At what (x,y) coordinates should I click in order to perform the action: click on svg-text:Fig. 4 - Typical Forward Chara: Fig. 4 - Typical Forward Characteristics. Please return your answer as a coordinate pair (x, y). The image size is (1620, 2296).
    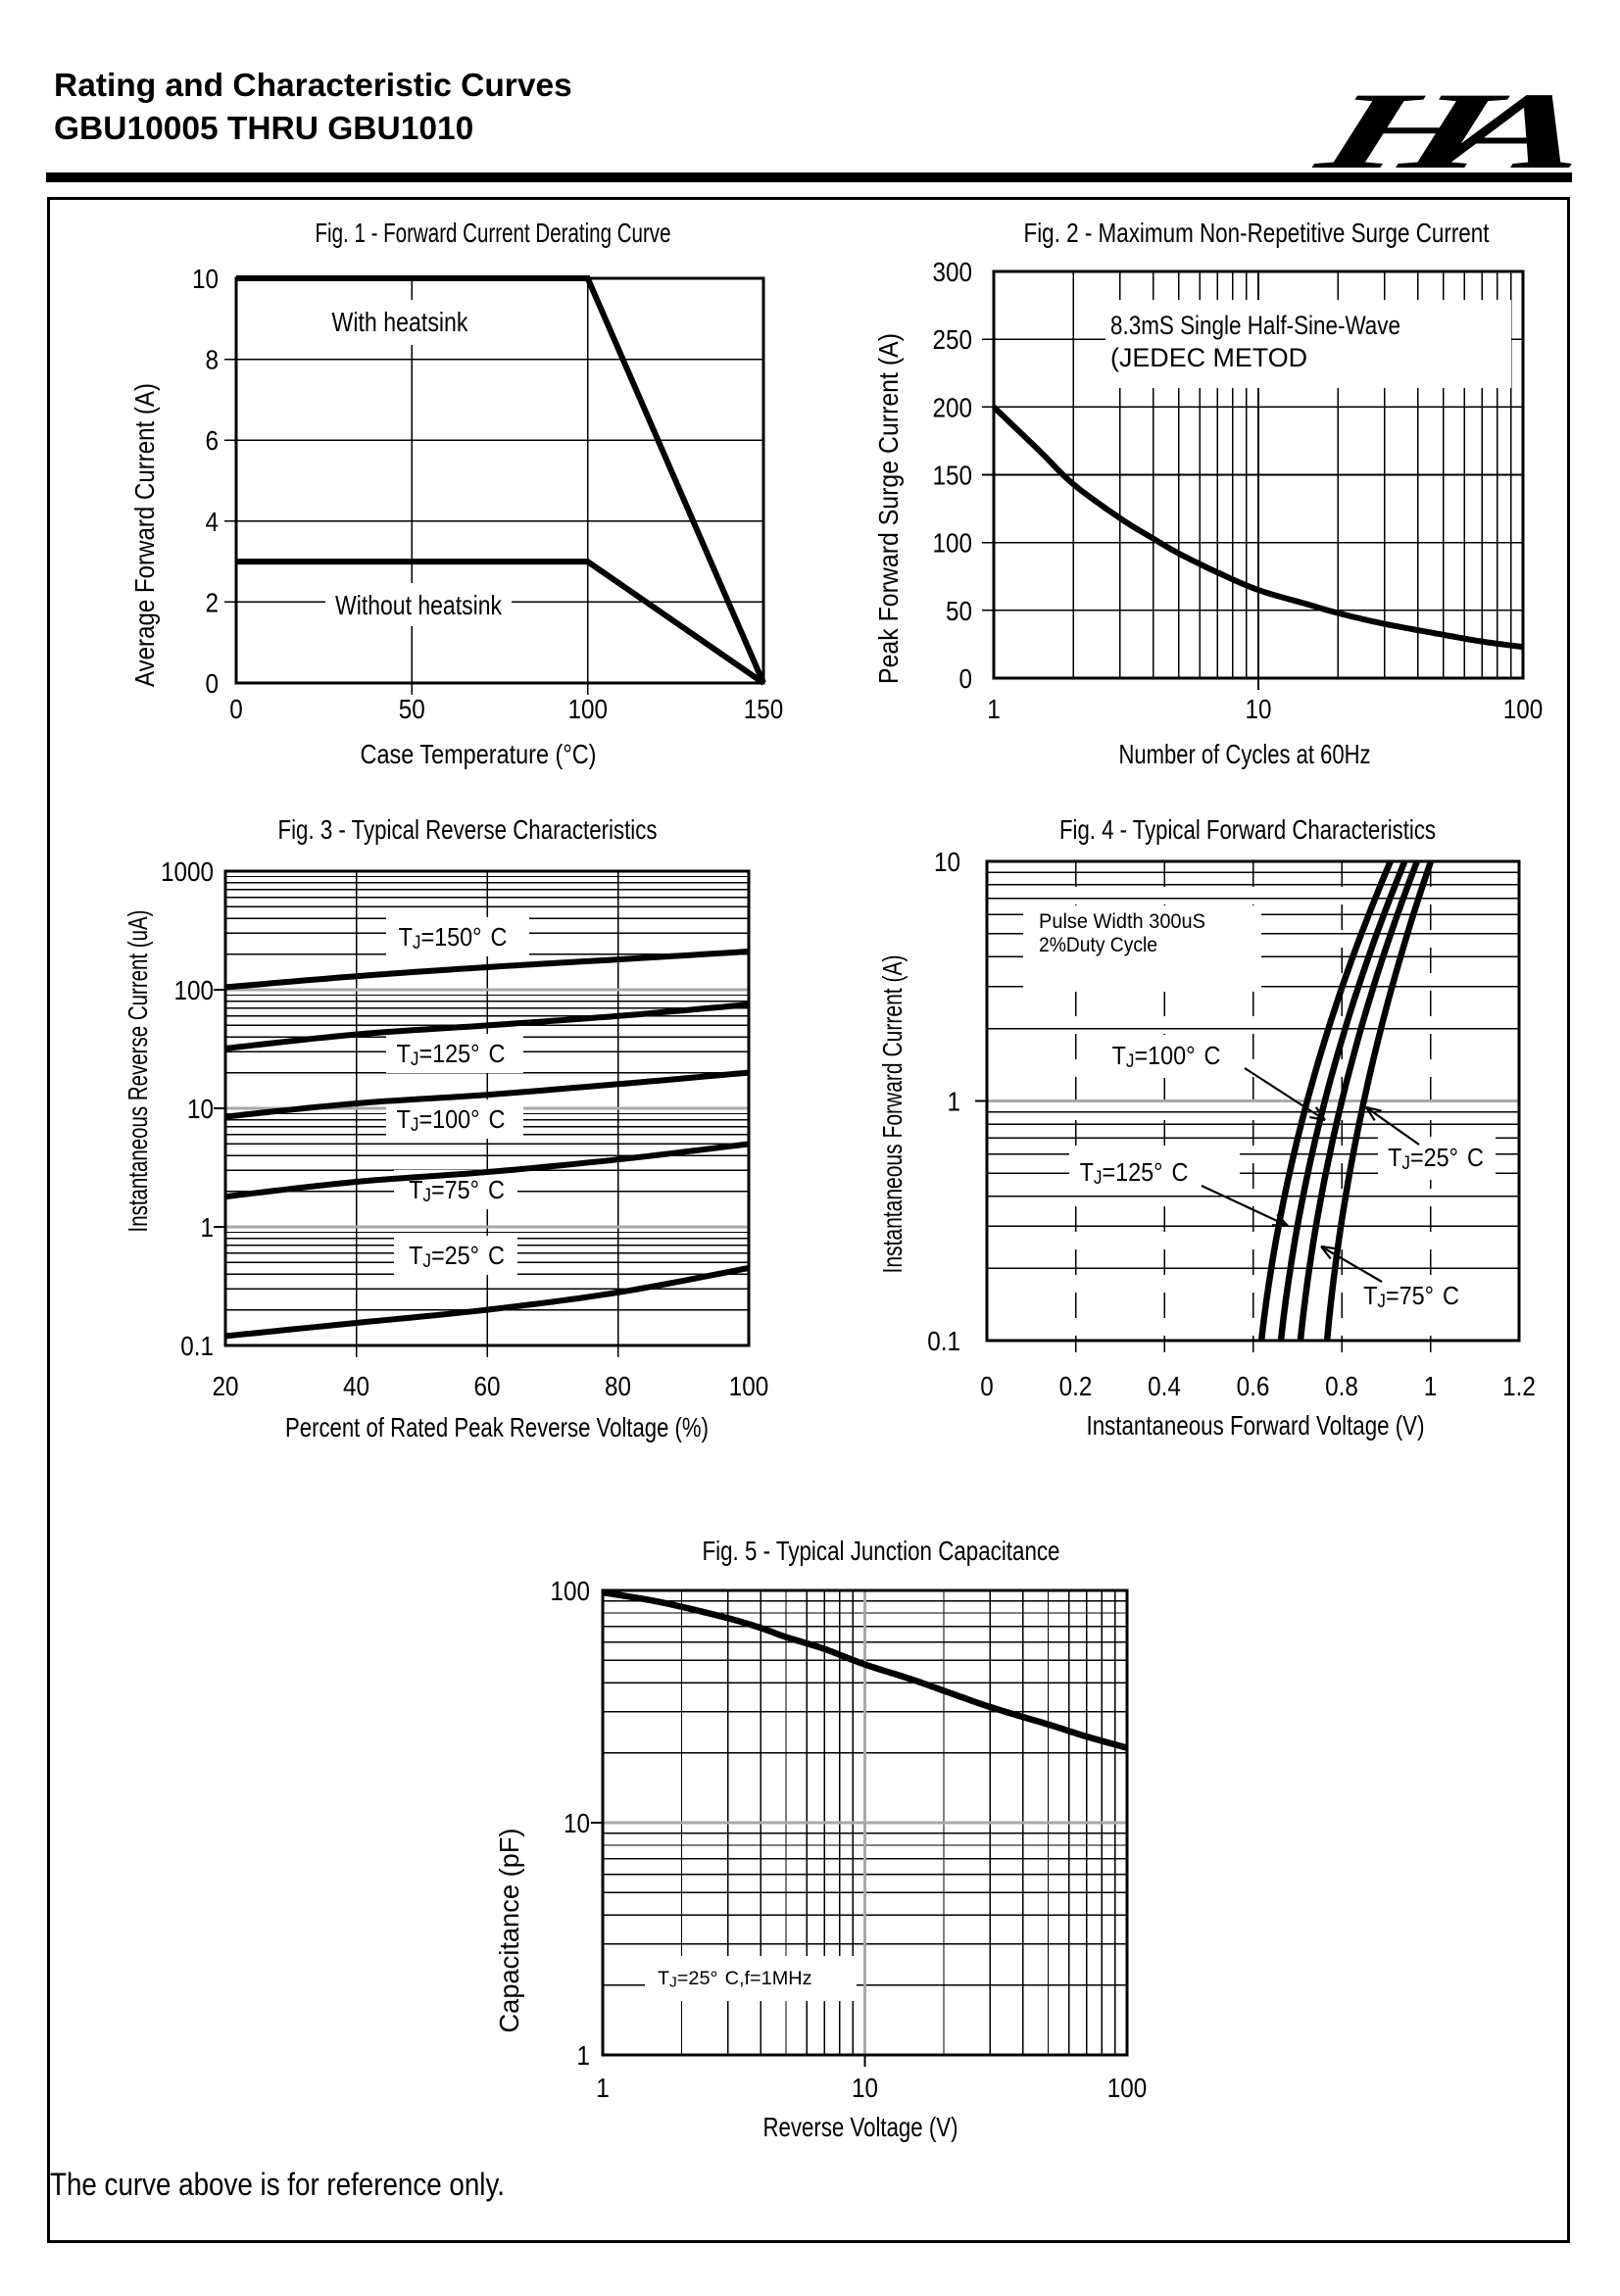
    Looking at the image, I should click on (1247, 829).